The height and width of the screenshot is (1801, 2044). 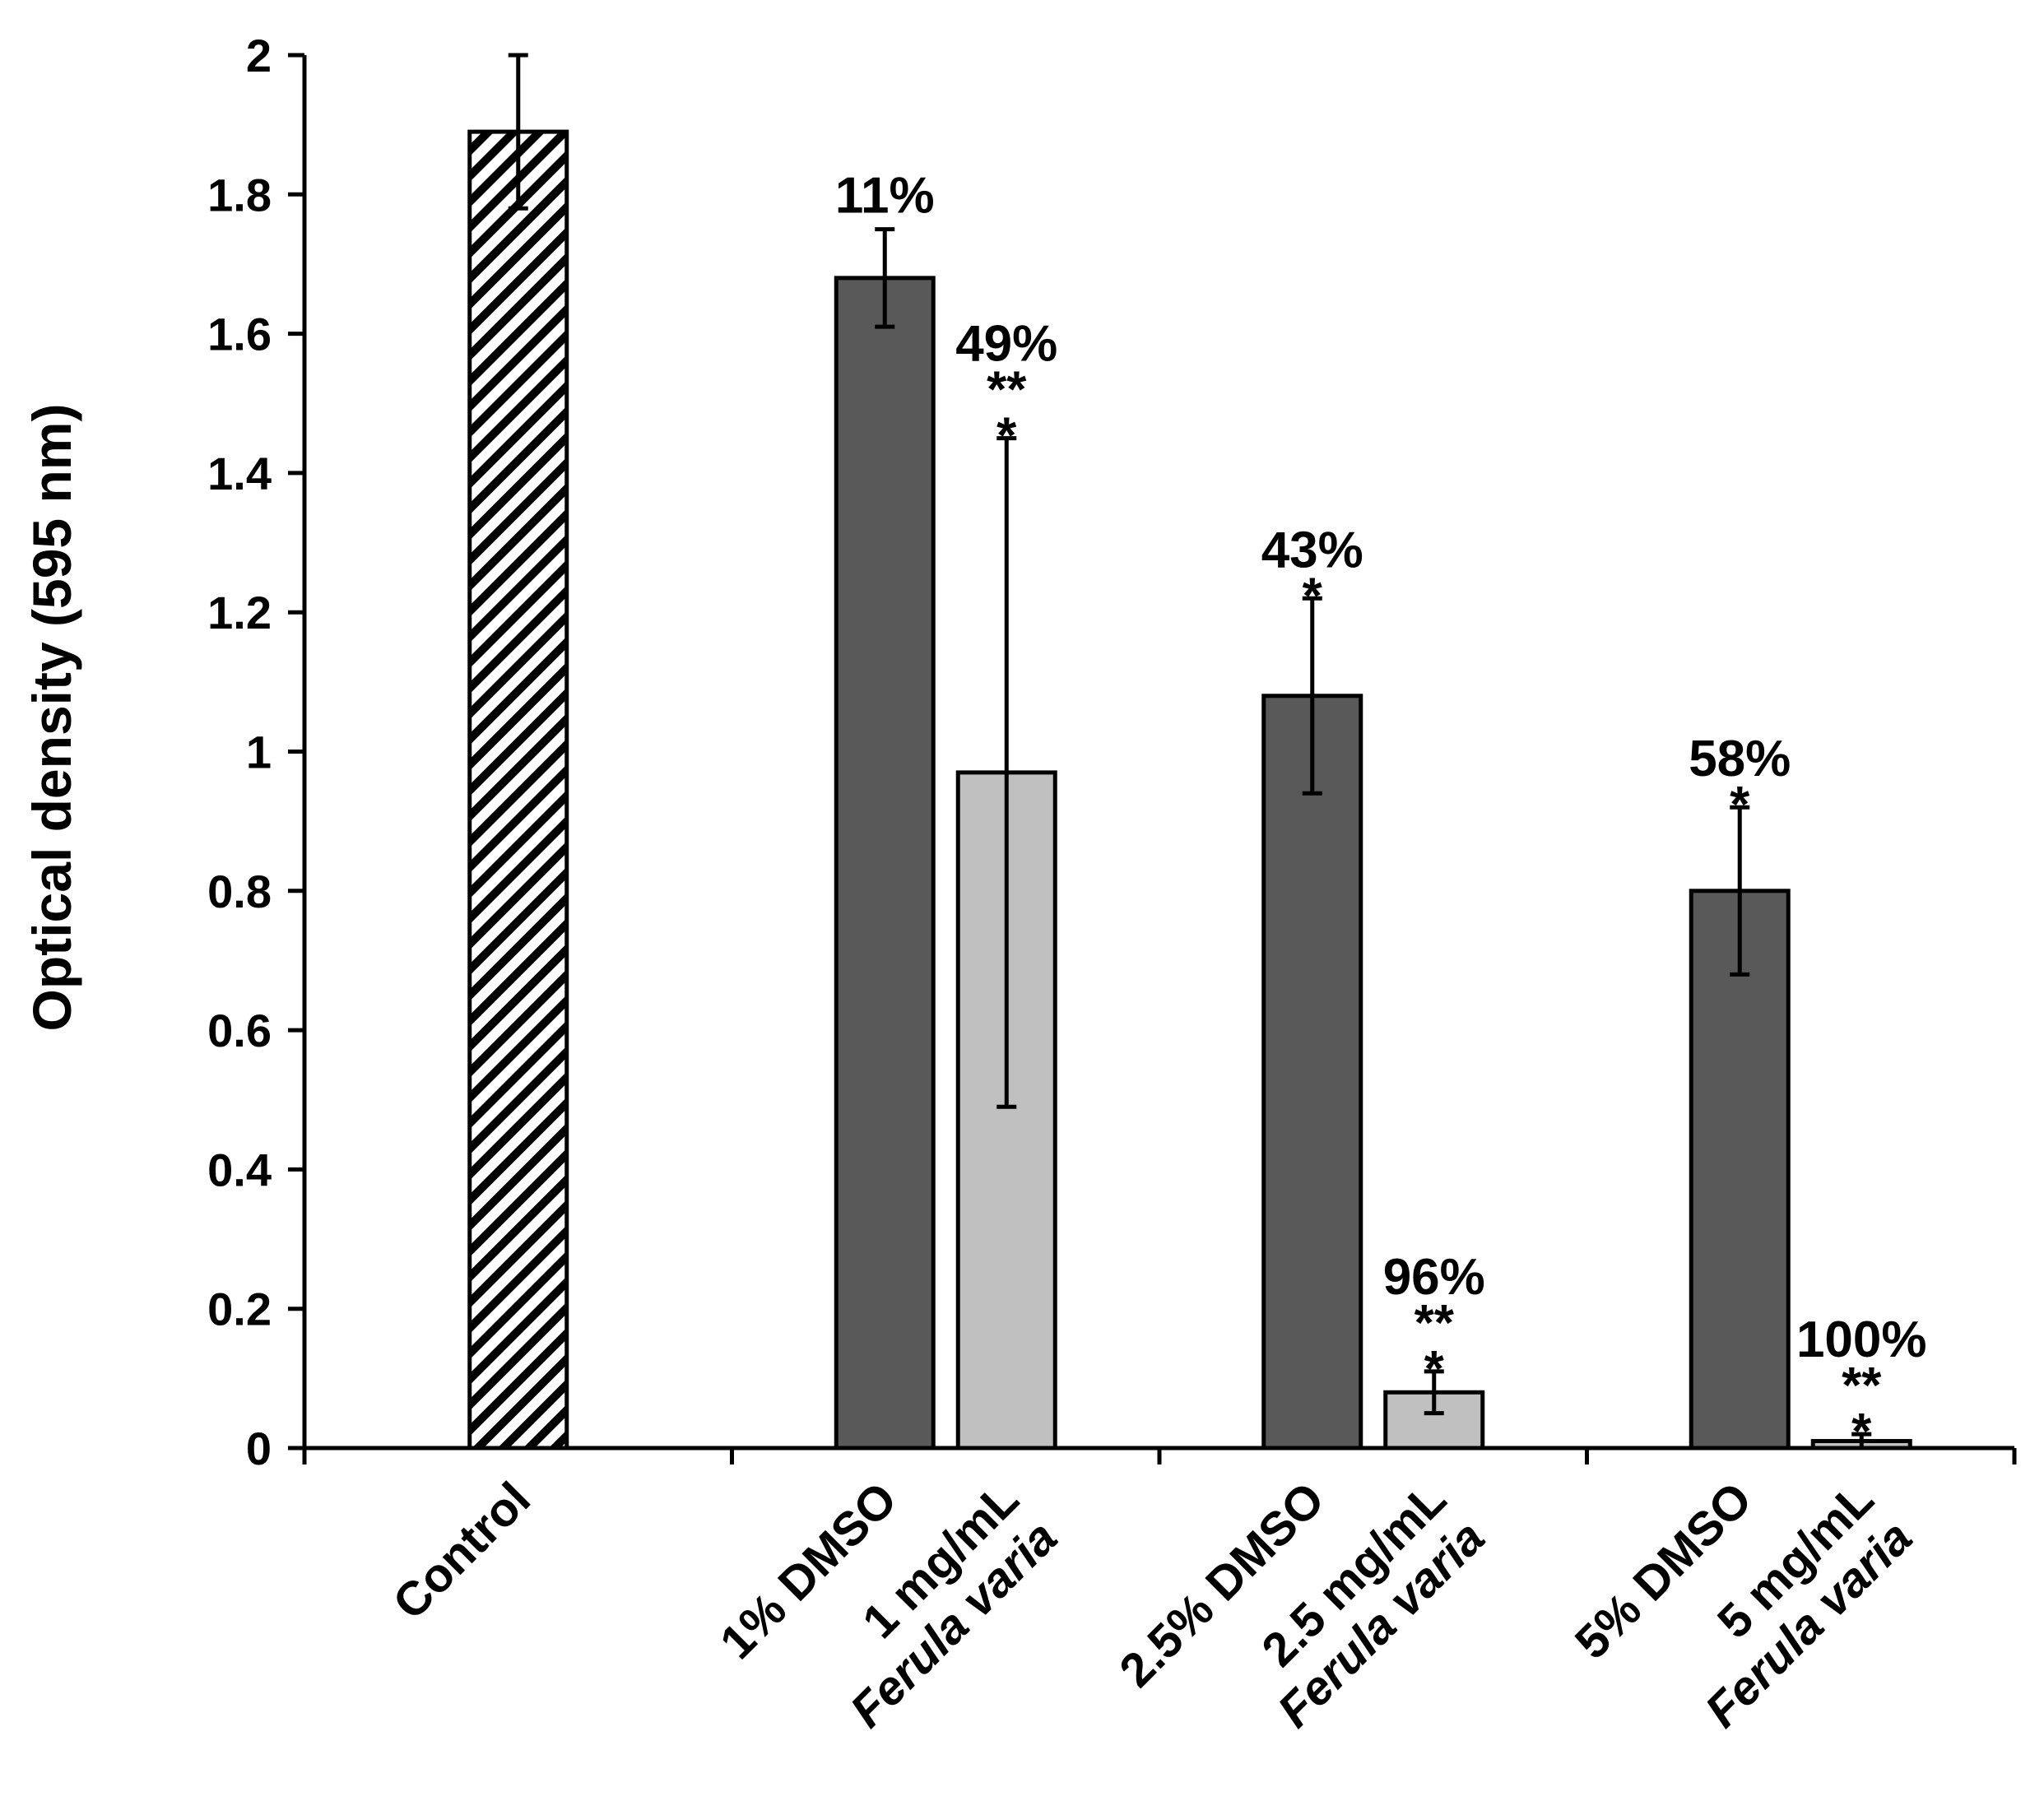 I want to click on percent-label: 58%, so click(x=1740, y=759).